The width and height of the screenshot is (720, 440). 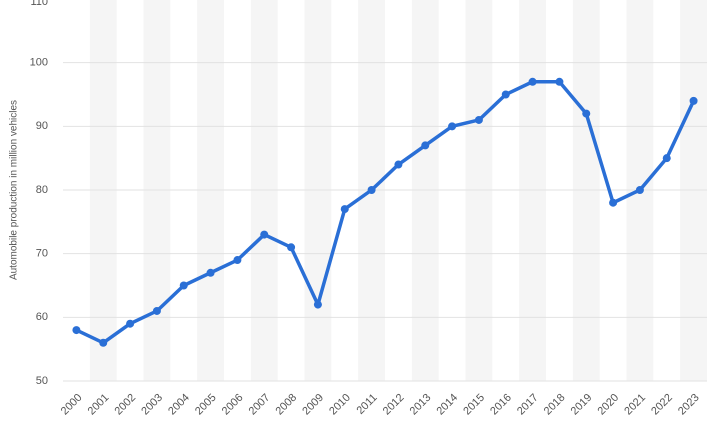 I want to click on x-tick-label: 2013, so click(x=421, y=405).